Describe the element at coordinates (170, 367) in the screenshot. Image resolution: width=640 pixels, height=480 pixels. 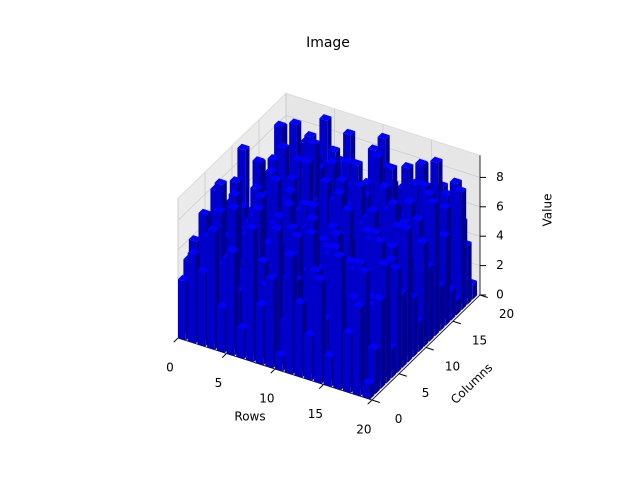
I see `x-tick-label: 0` at that location.